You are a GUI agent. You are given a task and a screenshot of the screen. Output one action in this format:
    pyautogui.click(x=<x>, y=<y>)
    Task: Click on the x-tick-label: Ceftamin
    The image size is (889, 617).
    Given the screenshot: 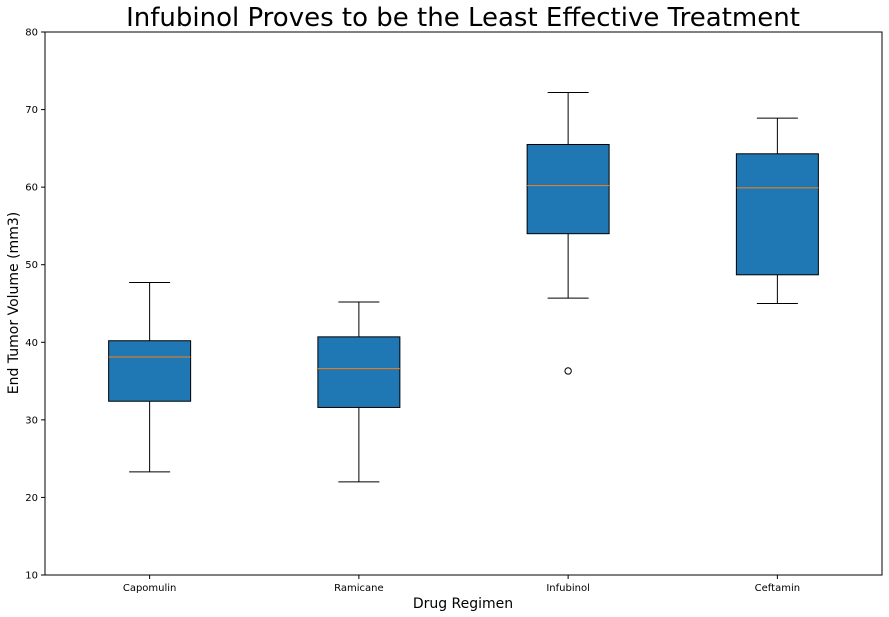 What is the action you would take?
    pyautogui.click(x=777, y=588)
    